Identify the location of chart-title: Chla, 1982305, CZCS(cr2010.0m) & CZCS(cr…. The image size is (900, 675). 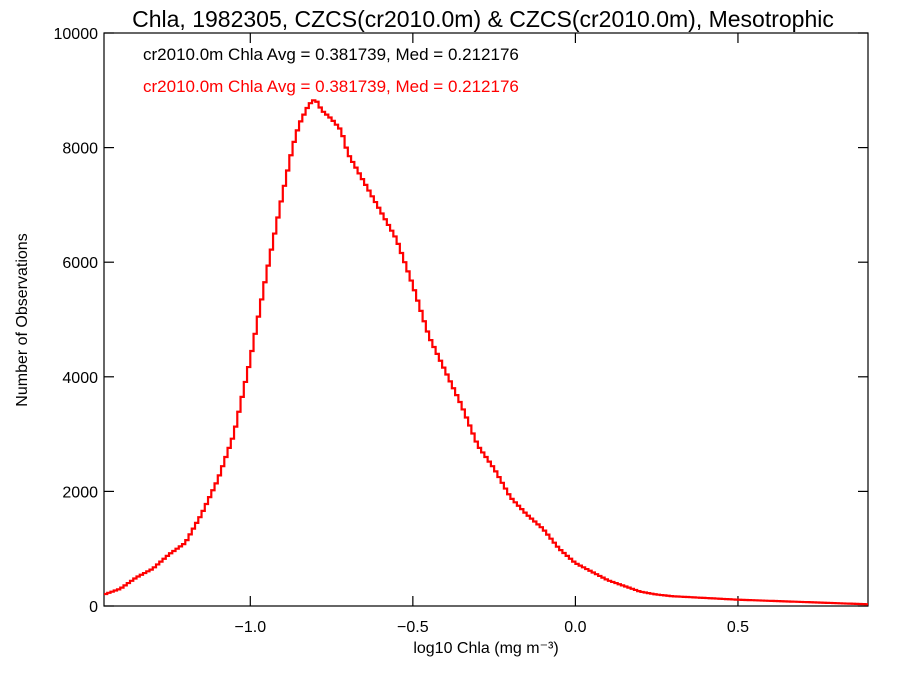
(483, 19).